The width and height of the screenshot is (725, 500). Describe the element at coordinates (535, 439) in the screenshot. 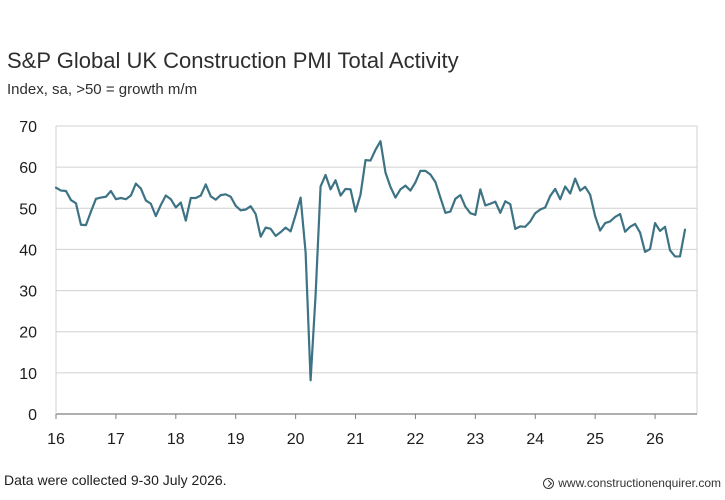

I see `x-tick-label: 24` at that location.